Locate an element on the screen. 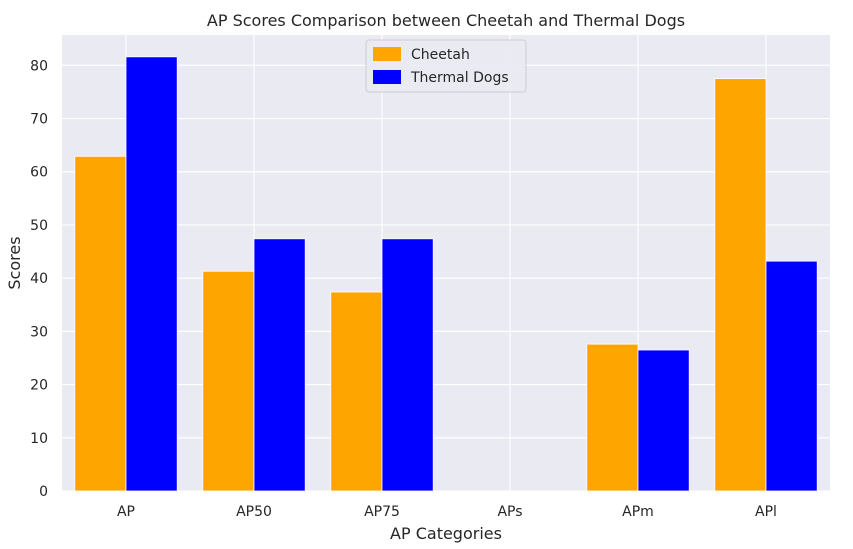 Image resolution: width=853 pixels, height=549 pixels. bar-thermal-dogs-ap75 is located at coordinates (407, 365).